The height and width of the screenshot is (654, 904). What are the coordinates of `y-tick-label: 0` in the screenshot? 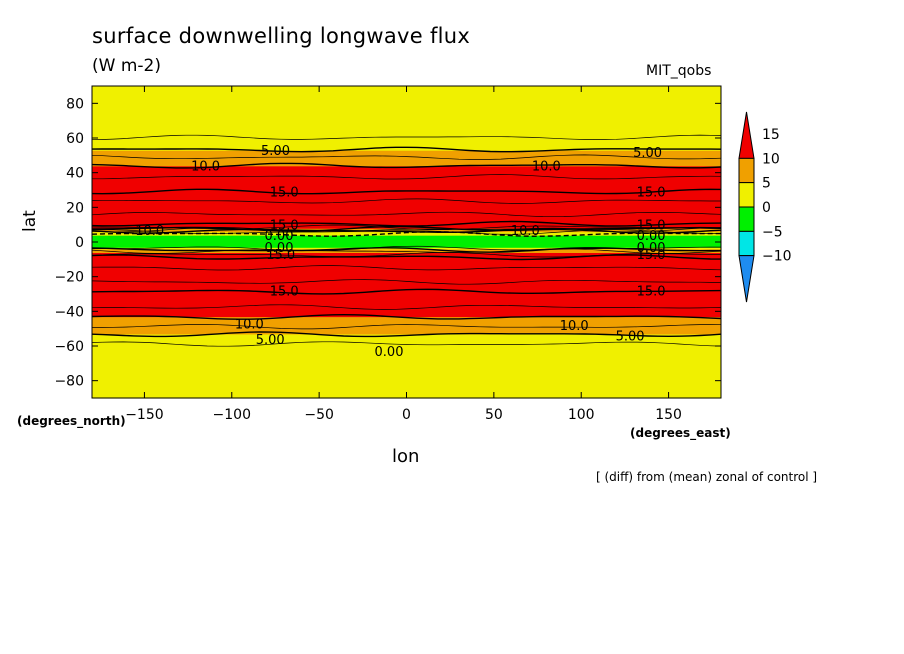 It's located at (79, 243).